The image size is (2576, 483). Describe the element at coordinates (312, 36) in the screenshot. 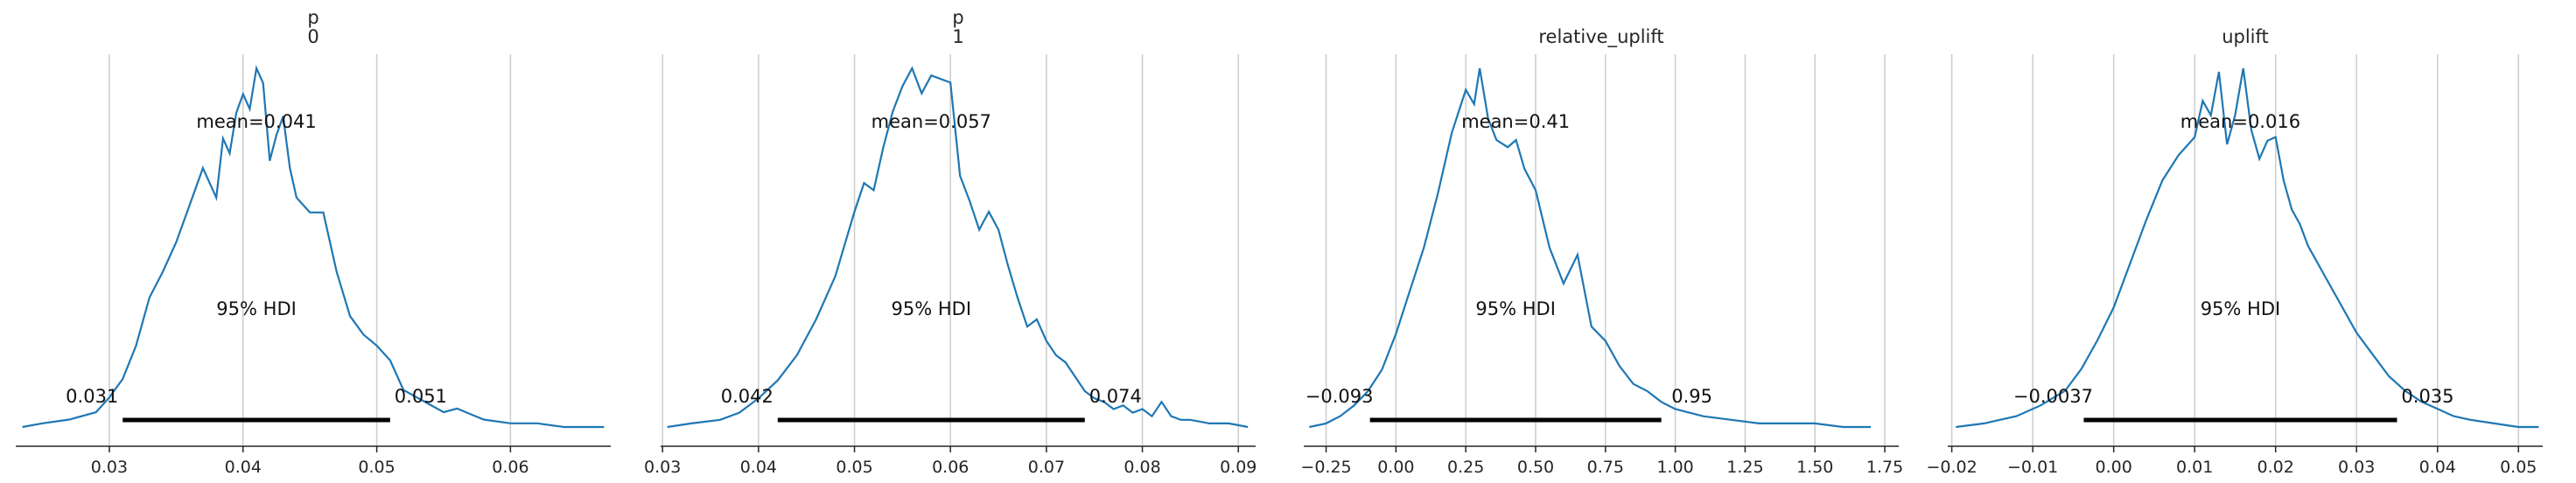

I see `panel-title: 0` at that location.